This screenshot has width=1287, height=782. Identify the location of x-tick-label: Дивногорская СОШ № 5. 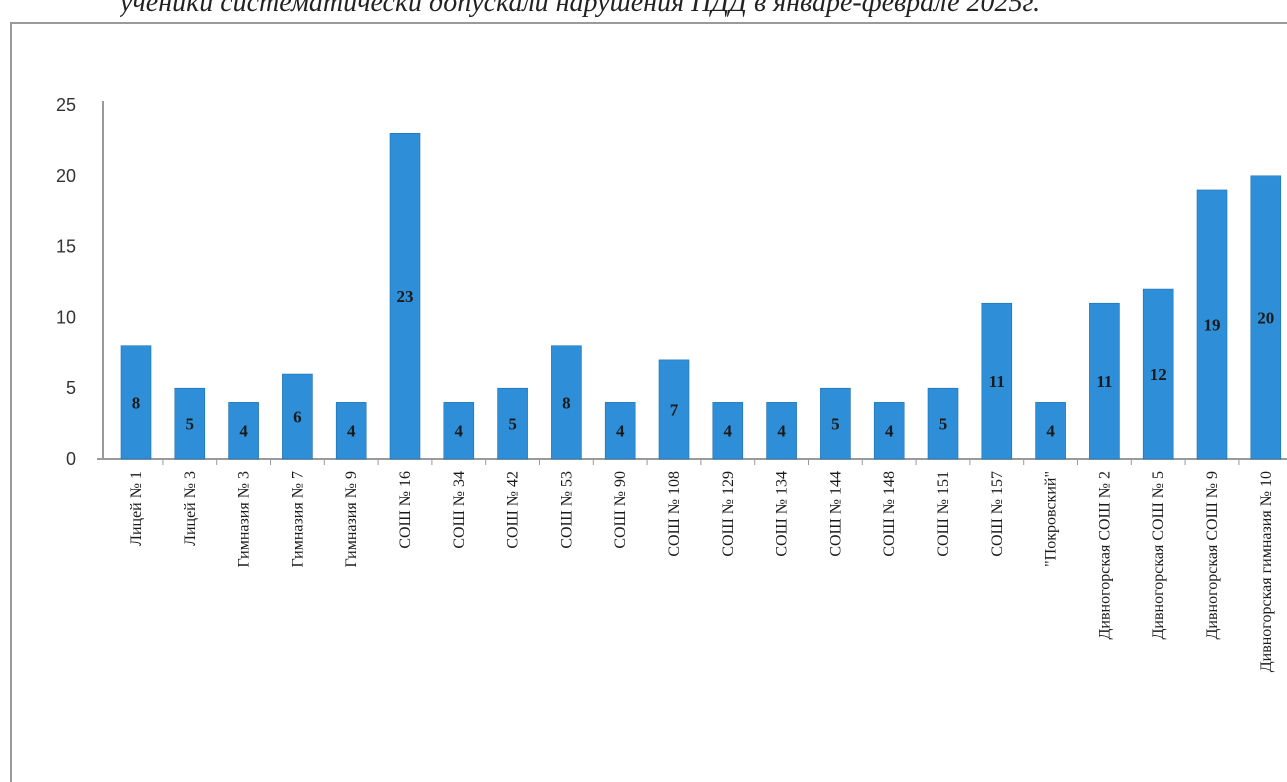
(1158, 555).